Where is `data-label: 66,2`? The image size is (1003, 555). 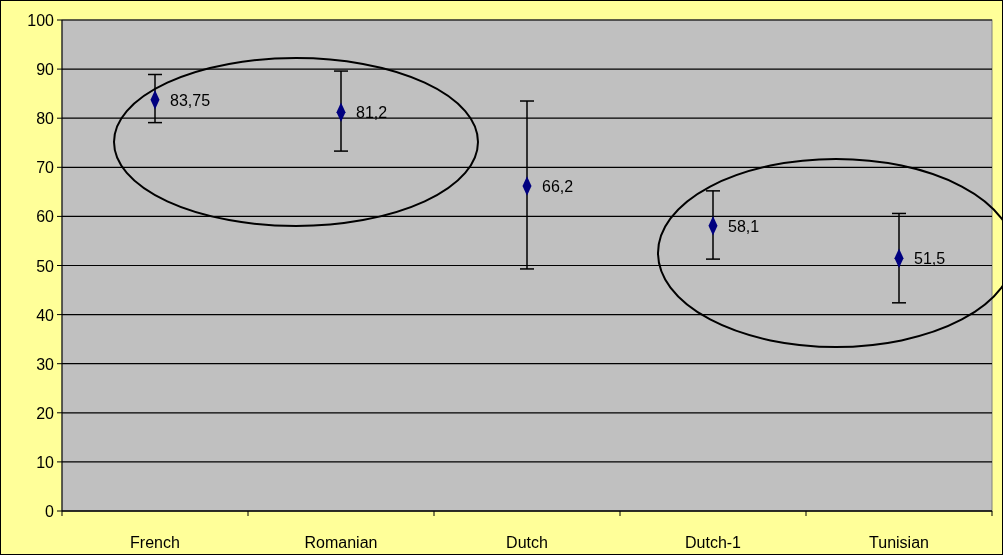
data-label: 66,2 is located at coordinates (558, 186).